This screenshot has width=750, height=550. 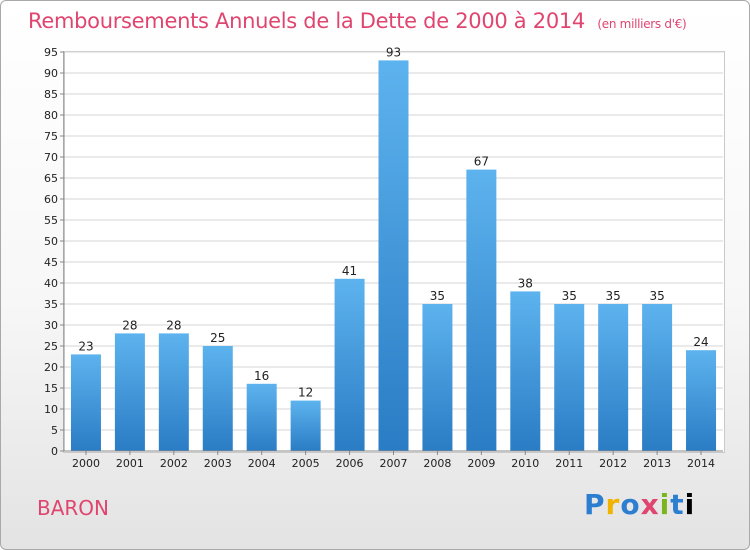 What do you see at coordinates (51, 283) in the screenshot?
I see `y-tick-label: 40` at bounding box center [51, 283].